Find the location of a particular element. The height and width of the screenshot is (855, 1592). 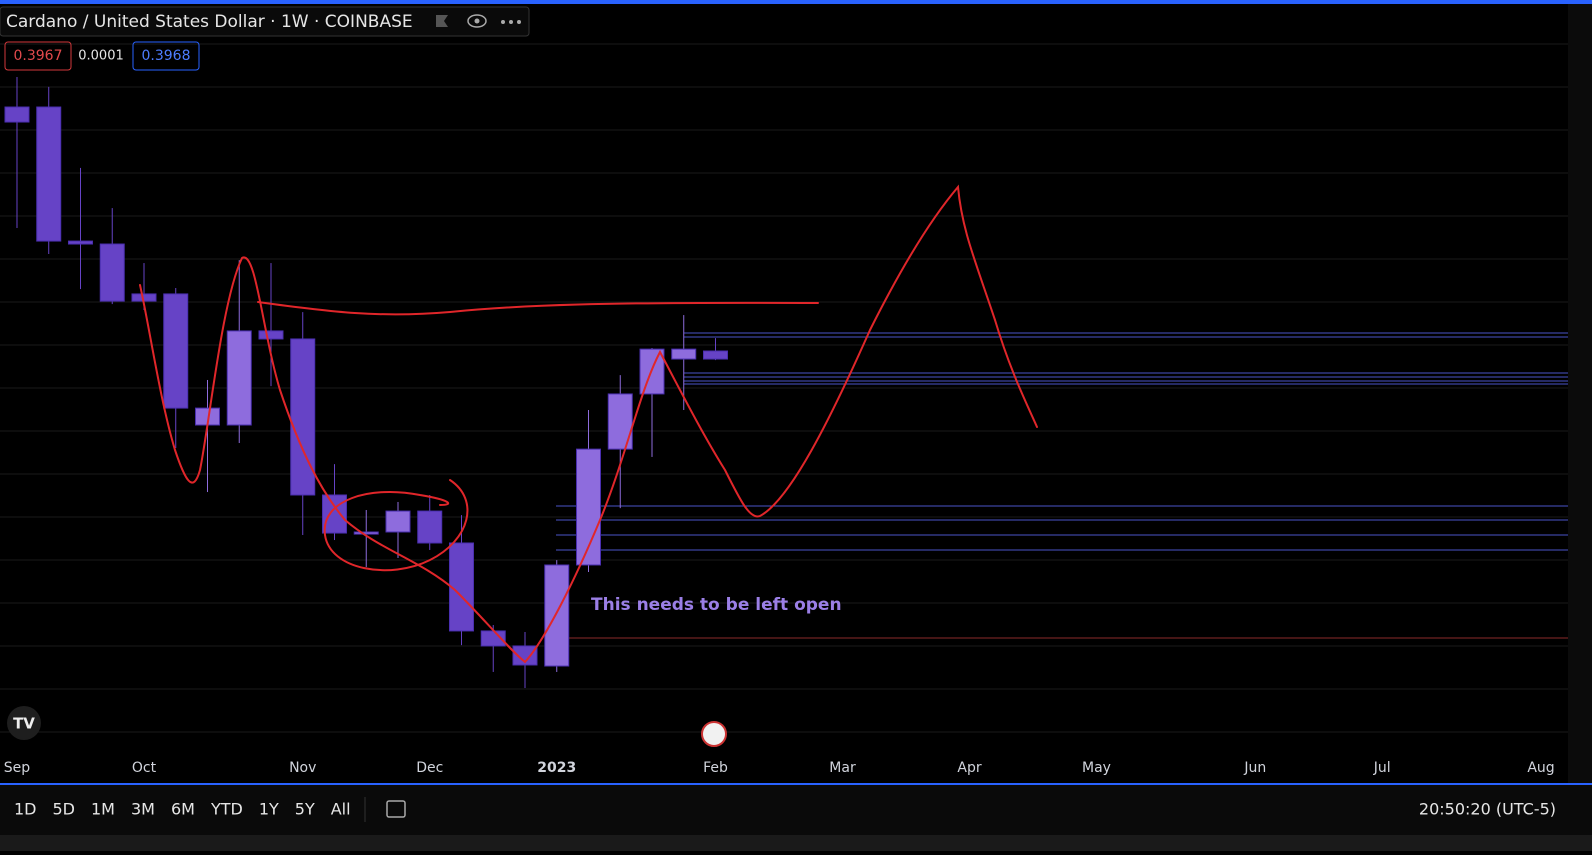

date-range-icon is located at coordinates (396, 809).